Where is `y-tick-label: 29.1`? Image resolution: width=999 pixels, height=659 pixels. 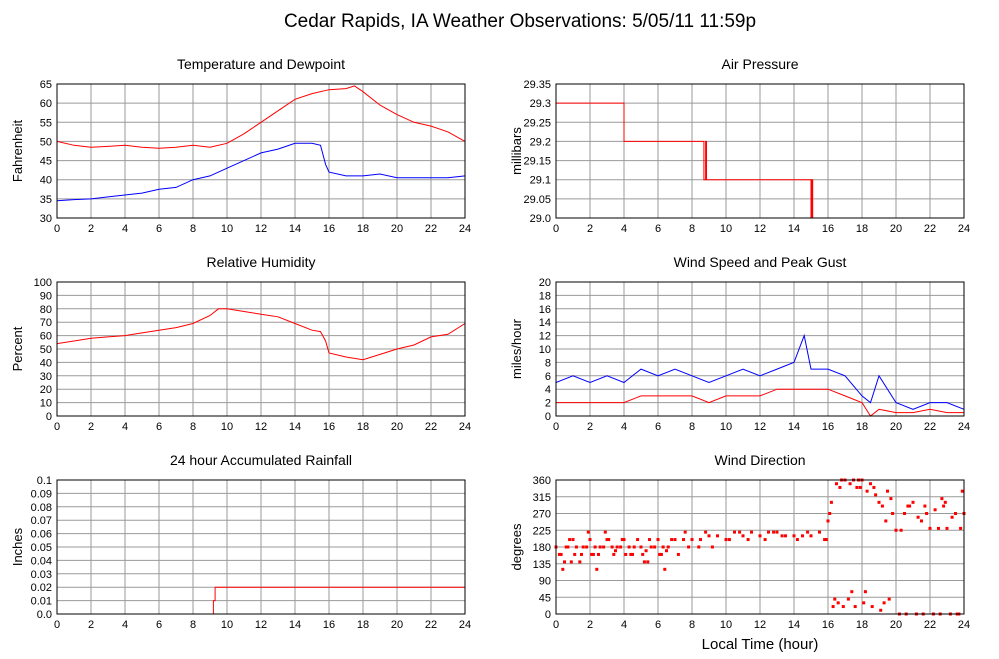
y-tick-label: 29.1 is located at coordinates (540, 181).